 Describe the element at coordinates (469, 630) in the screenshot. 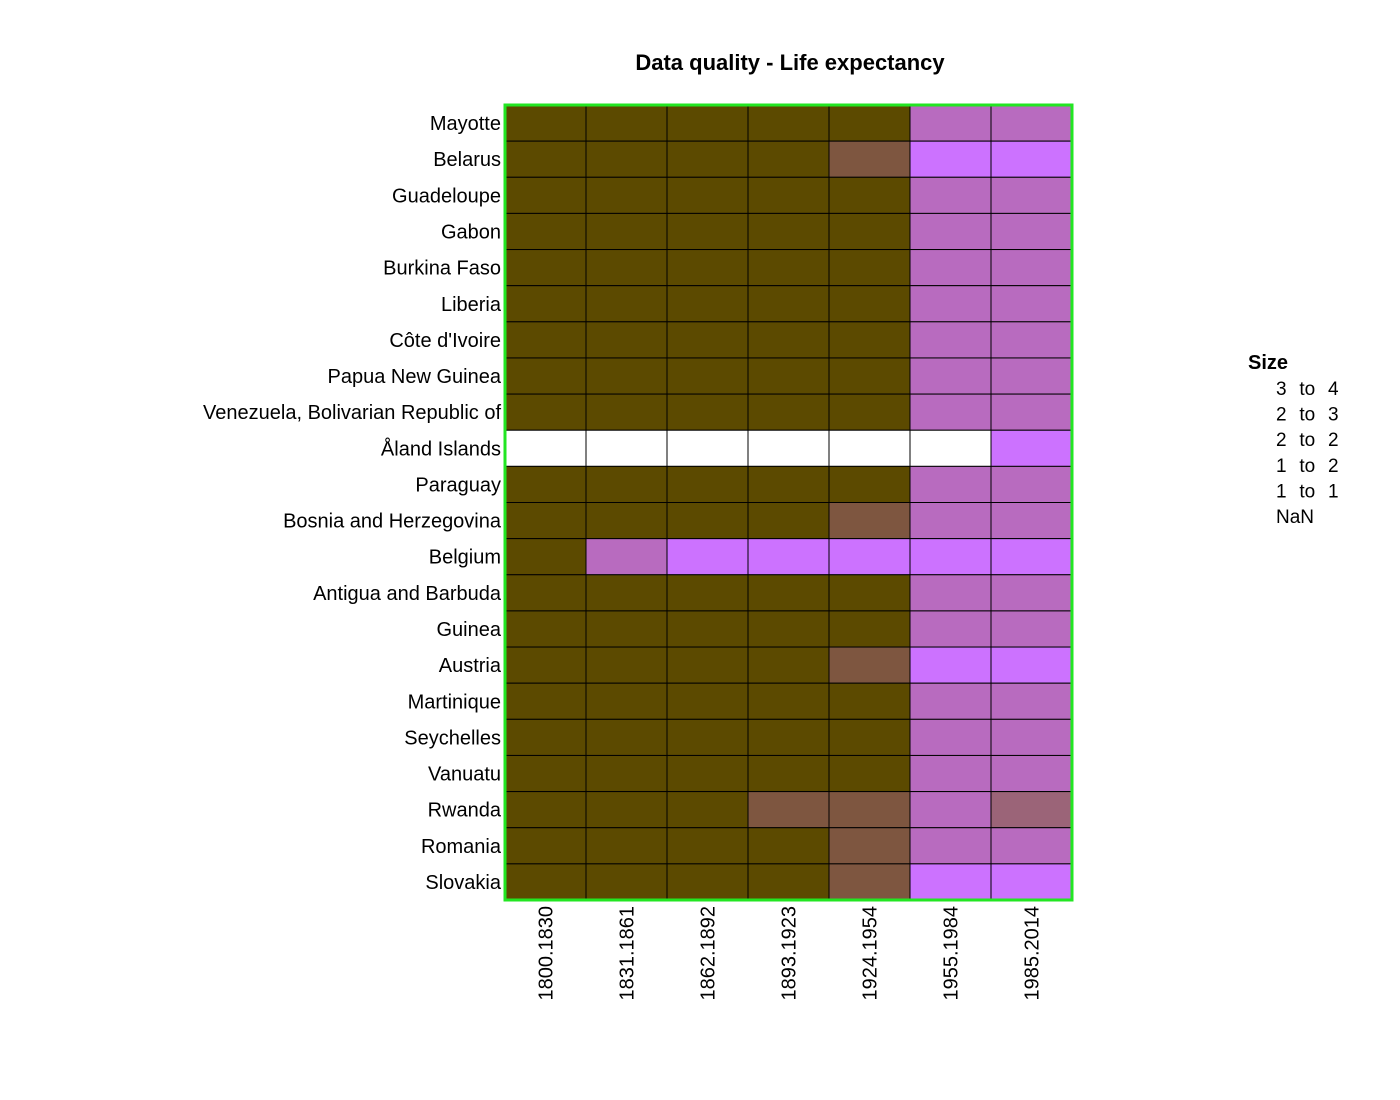

I see `row-label: Guinea` at that location.